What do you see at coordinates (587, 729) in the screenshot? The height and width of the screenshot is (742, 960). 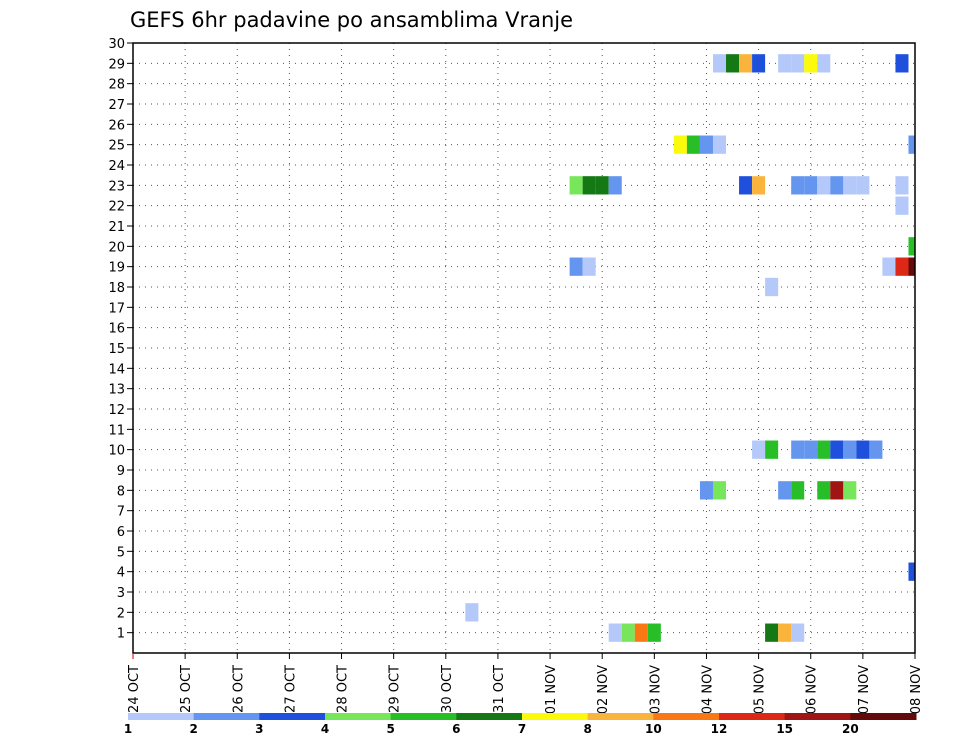 I see `legend-label: 8` at bounding box center [587, 729].